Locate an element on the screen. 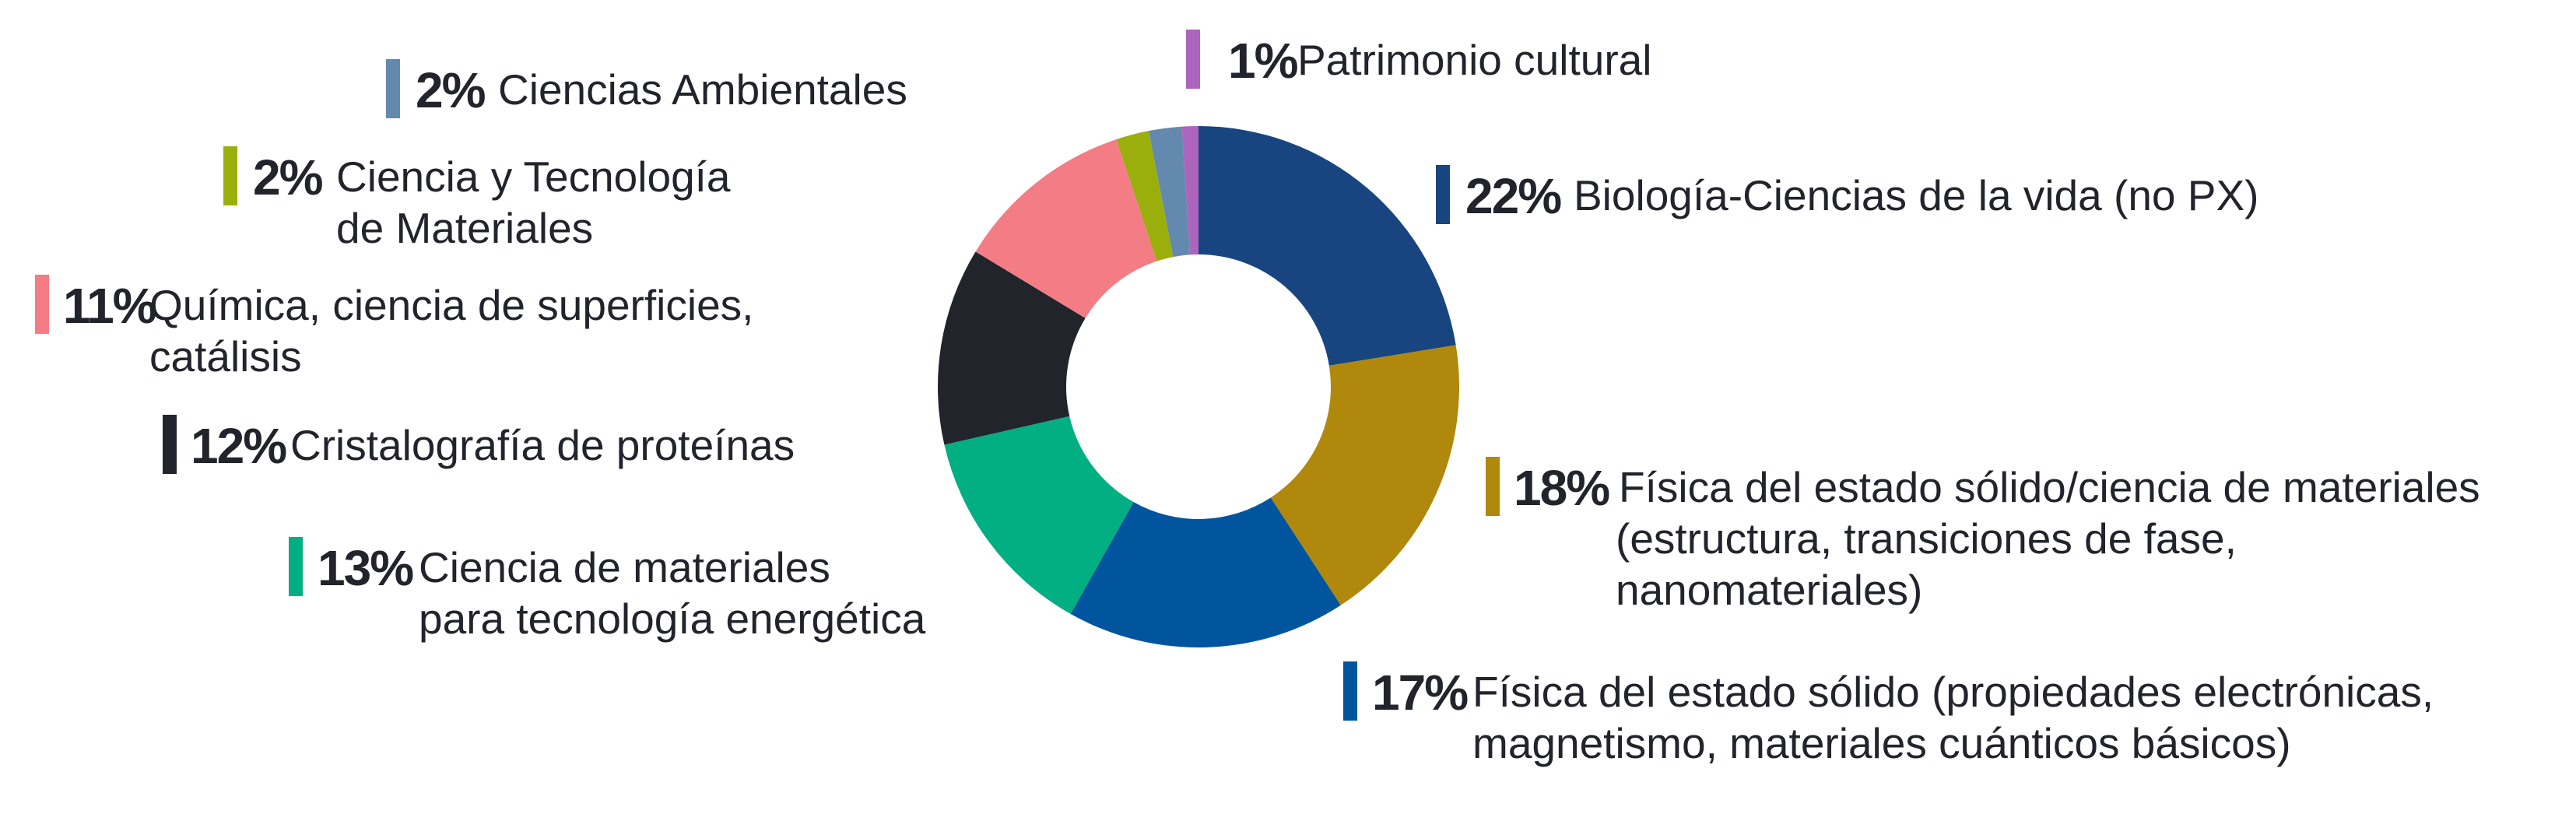 The height and width of the screenshot is (835, 2576). percentage-value: 12% is located at coordinates (239, 446).